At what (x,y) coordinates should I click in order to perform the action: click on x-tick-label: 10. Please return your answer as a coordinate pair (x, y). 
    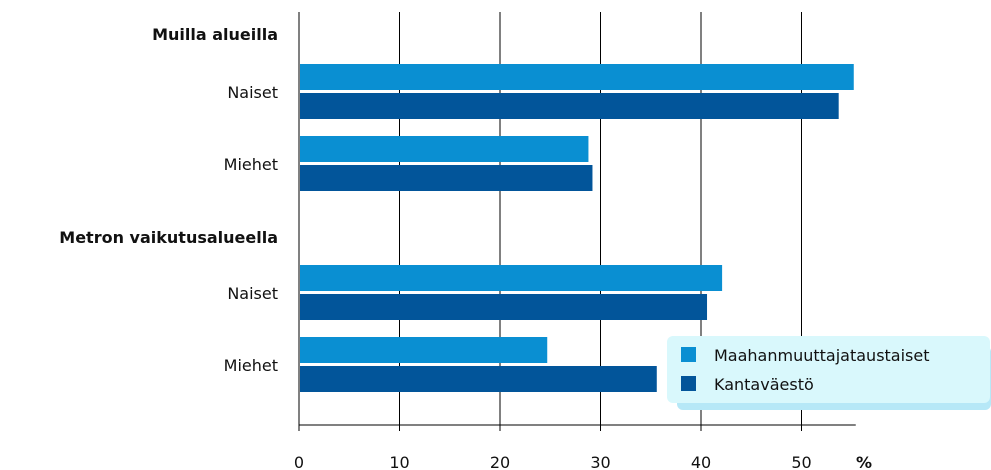
    Looking at the image, I should click on (399, 461).